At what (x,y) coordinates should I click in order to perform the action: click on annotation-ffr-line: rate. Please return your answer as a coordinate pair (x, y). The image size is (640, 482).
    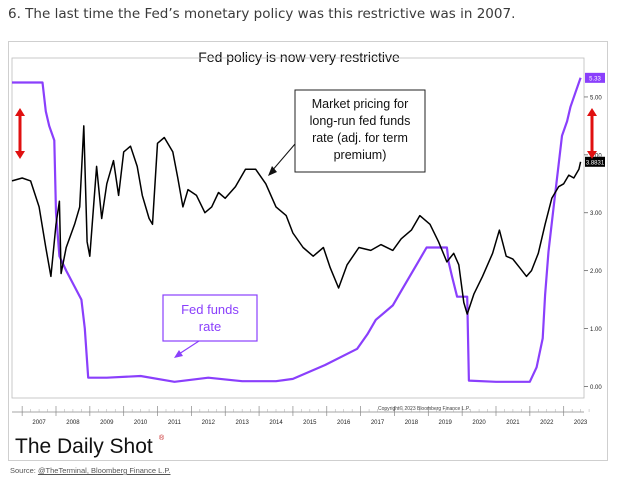
    Looking at the image, I should click on (210, 326).